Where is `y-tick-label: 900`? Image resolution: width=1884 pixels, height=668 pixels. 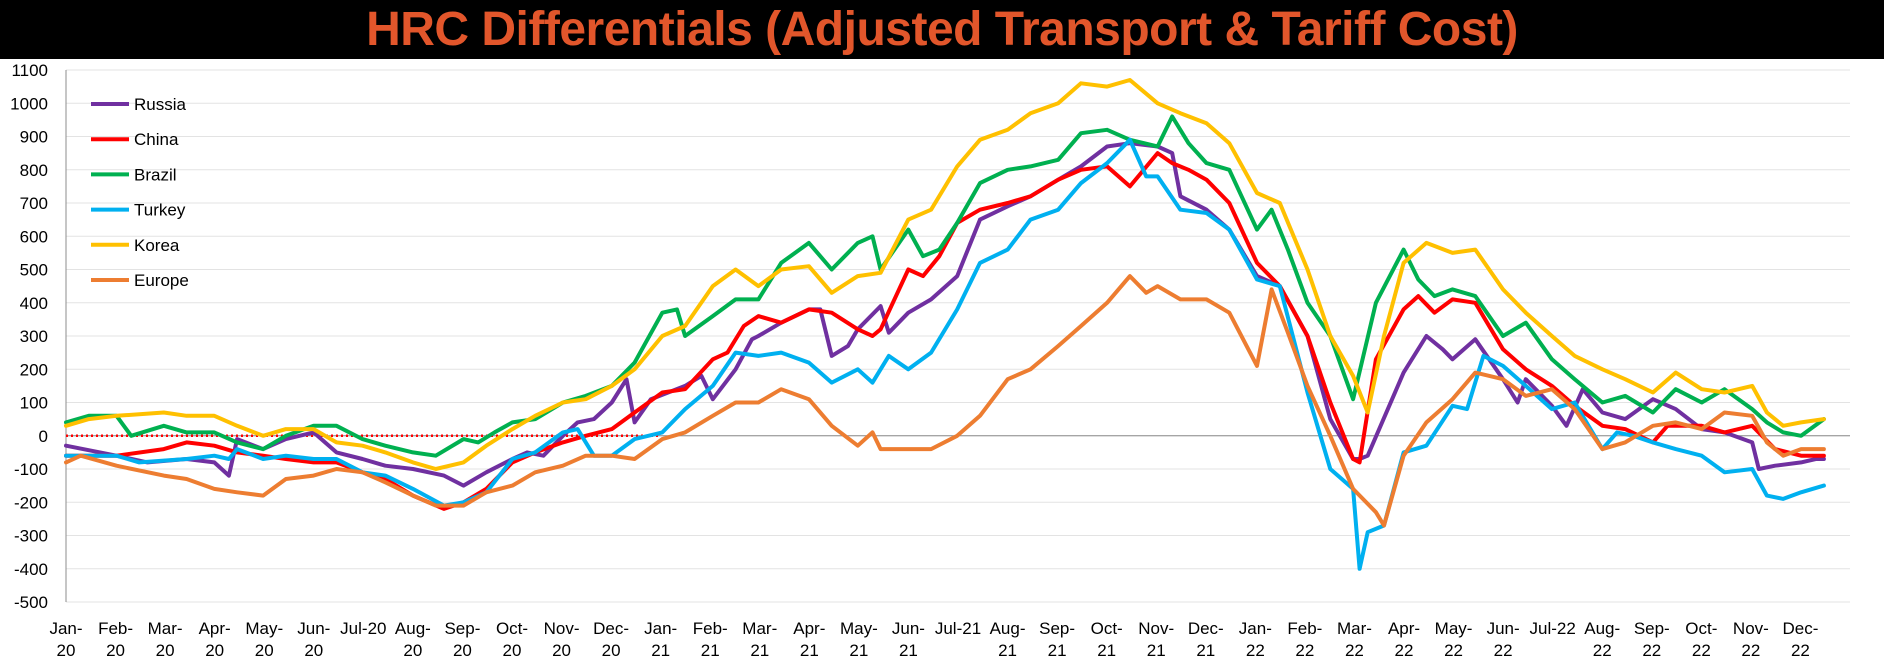
y-tick-label: 900 is located at coordinates (34, 137).